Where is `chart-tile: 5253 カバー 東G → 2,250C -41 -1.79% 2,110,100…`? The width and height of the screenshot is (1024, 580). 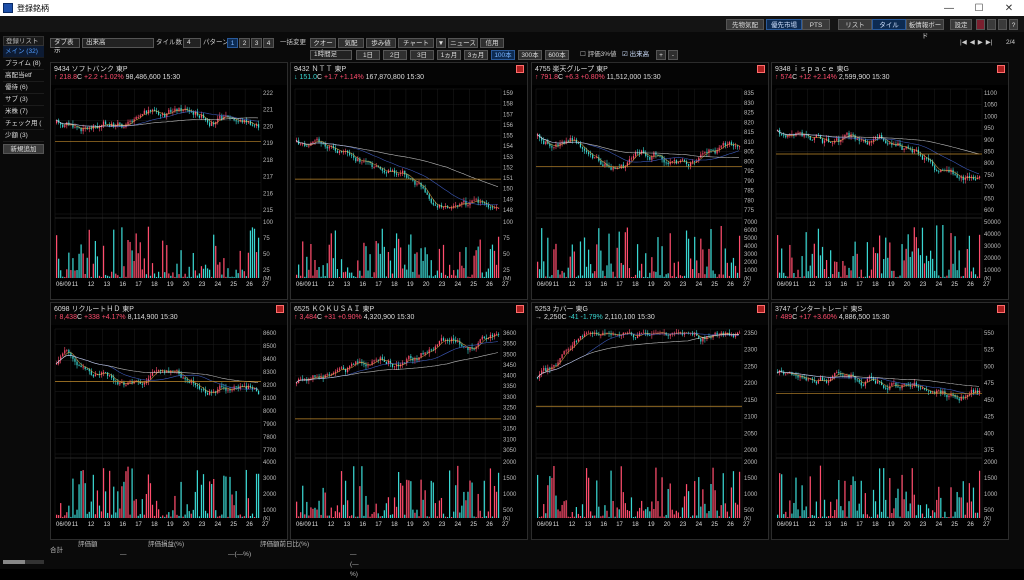
chart-tile: 5253 カバー 東G → 2,250C -41 -1.79% 2,110,100… is located at coordinates (650, 421).